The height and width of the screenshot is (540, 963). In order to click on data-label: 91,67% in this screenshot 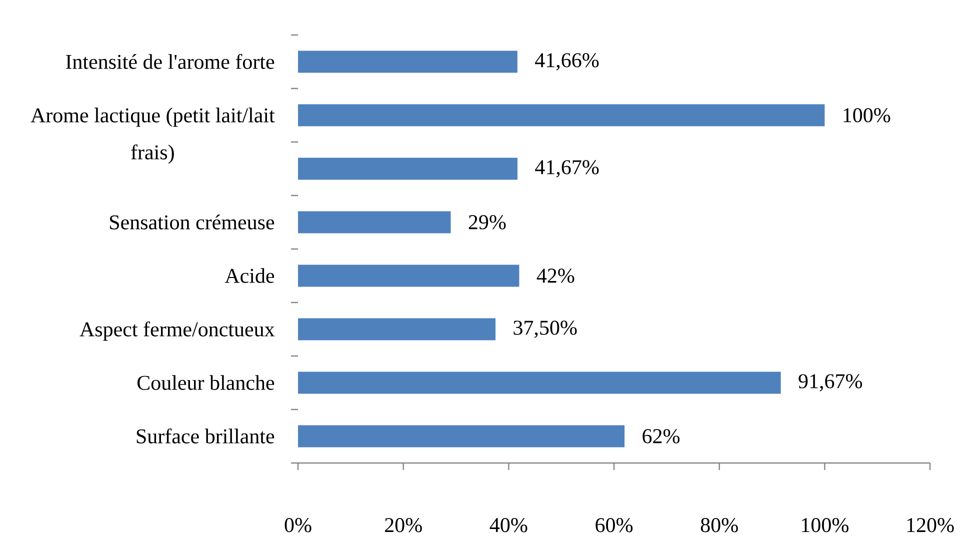, I will do `click(830, 383)`.